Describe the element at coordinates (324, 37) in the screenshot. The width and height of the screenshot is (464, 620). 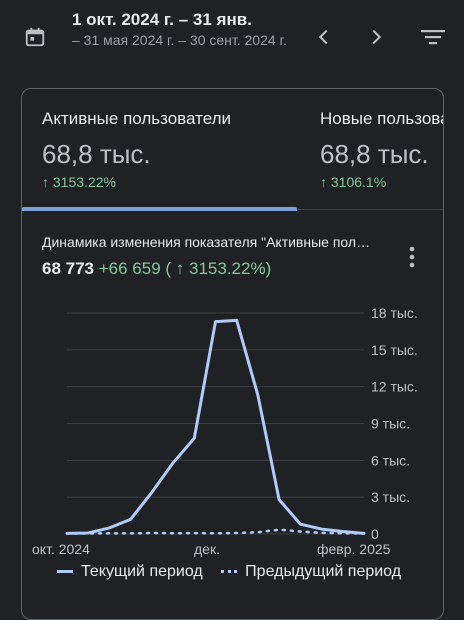
I see `chevron-left-icon` at that location.